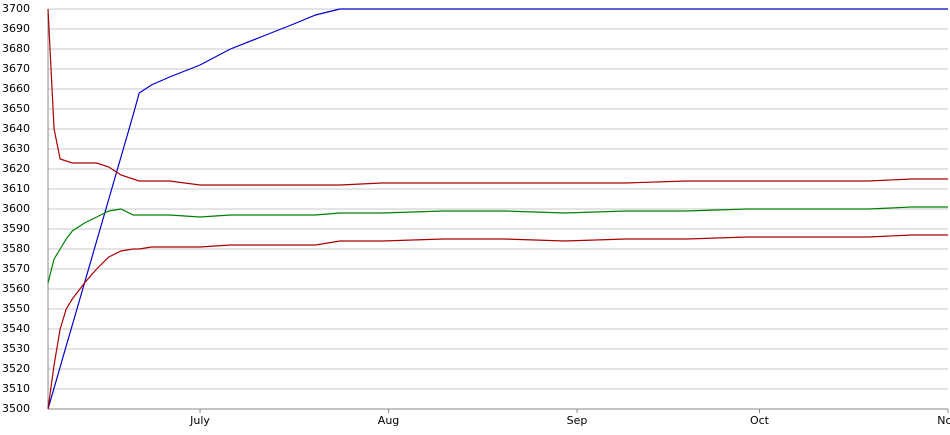 Image resolution: width=950 pixels, height=435 pixels. What do you see at coordinates (388, 420) in the screenshot?
I see `x-tick-label: Aug` at bounding box center [388, 420].